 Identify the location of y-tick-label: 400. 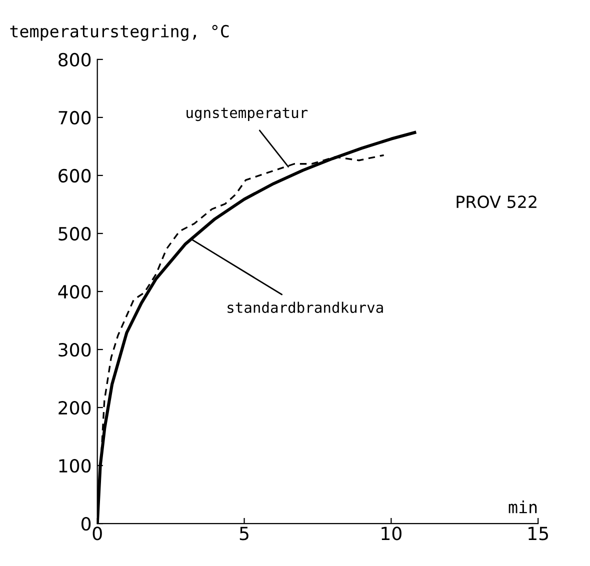
(74, 291).